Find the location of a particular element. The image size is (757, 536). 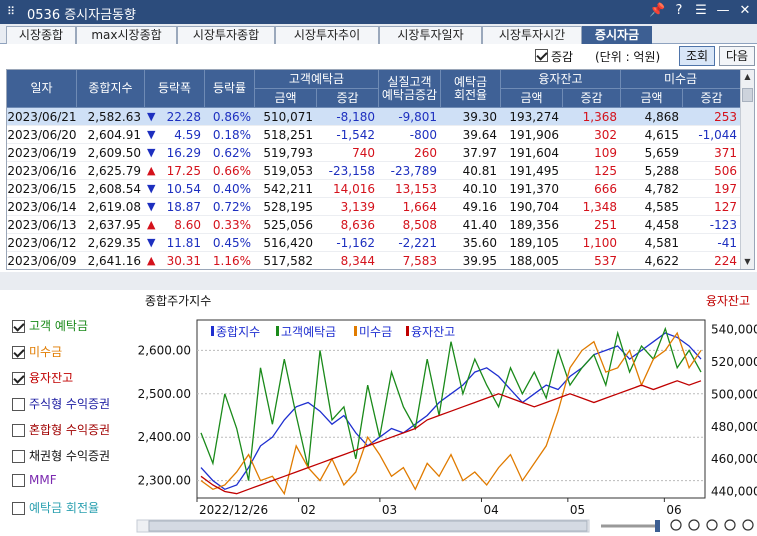

grid-scrollbar: ▲ ▼ is located at coordinates (747, 169).